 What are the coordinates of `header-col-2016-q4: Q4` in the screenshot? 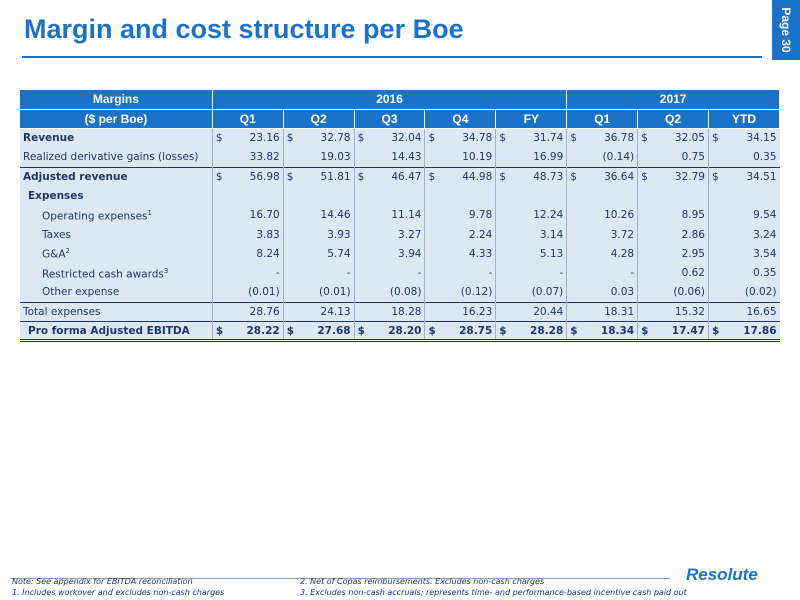 It's located at (460, 119).